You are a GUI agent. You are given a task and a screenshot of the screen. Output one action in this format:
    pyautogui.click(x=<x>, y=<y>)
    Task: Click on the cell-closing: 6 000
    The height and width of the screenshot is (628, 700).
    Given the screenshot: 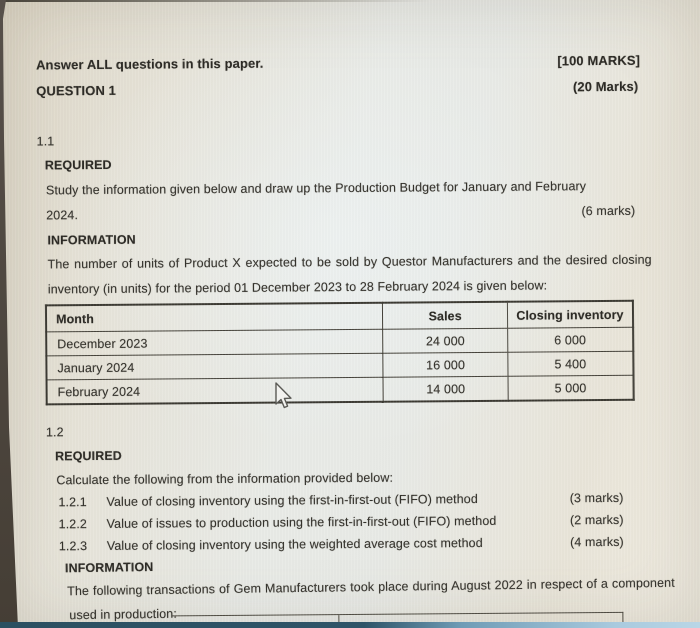 What is the action you would take?
    pyautogui.click(x=570, y=340)
    